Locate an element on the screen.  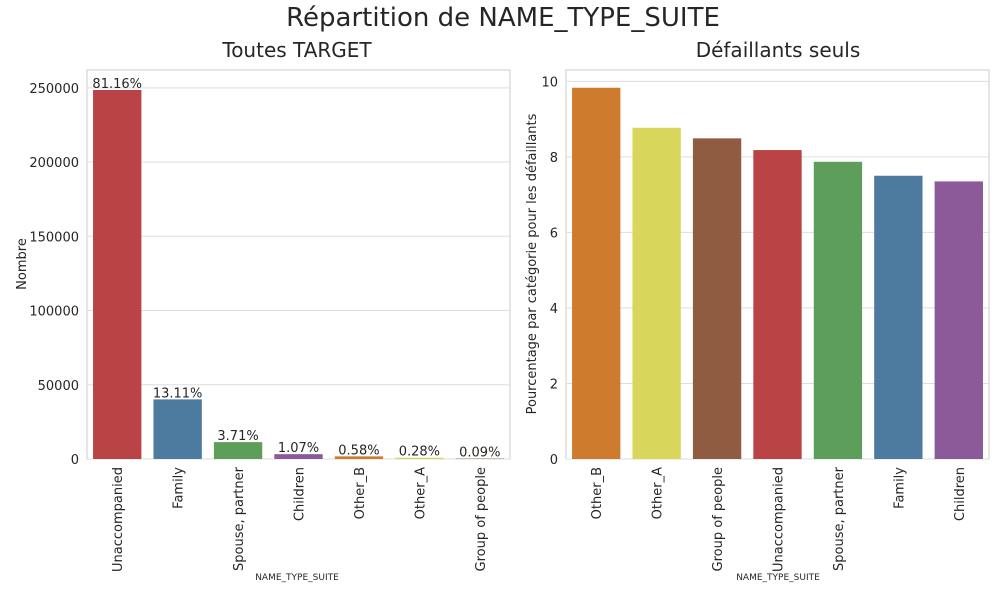
left-chart-y-axis-label: Nombre is located at coordinates (22, 264).